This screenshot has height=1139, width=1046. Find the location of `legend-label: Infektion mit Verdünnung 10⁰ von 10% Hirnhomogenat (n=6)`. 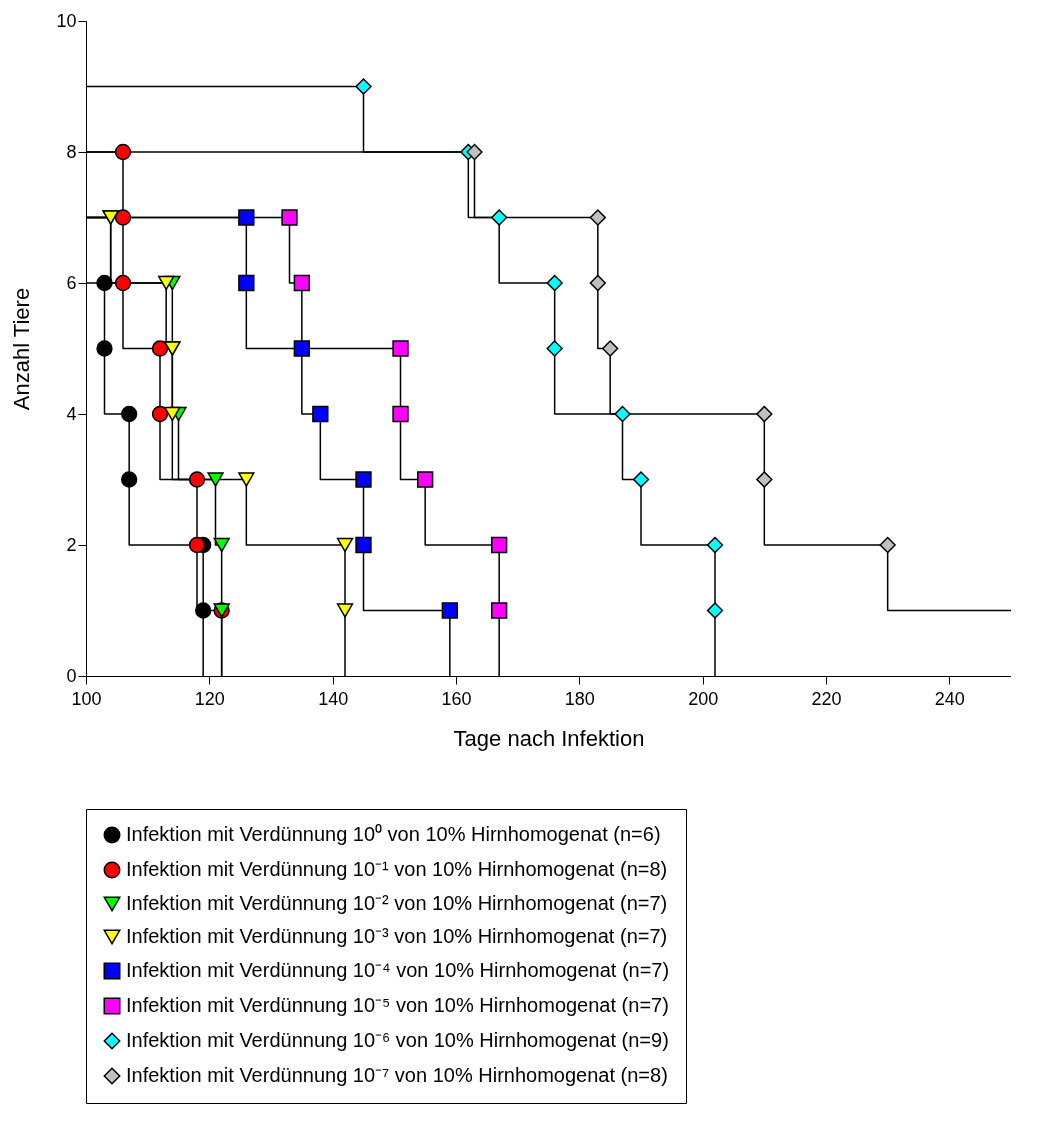

legend-label: Infektion mit Verdünnung 10⁰ von 10% Hirnhomogenat (n=6) is located at coordinates (393, 834).